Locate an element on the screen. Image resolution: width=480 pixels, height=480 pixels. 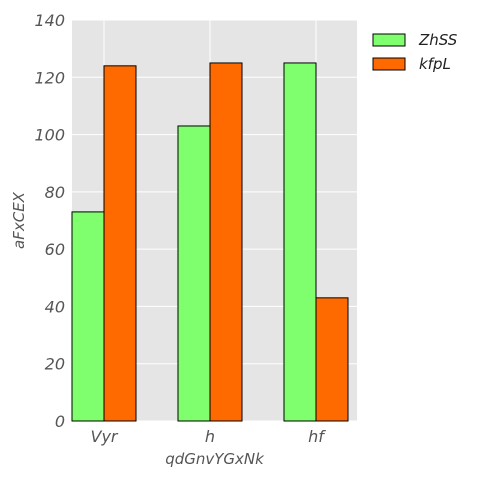
y-axis-label: aFxCEX is located at coordinates (19, 220).